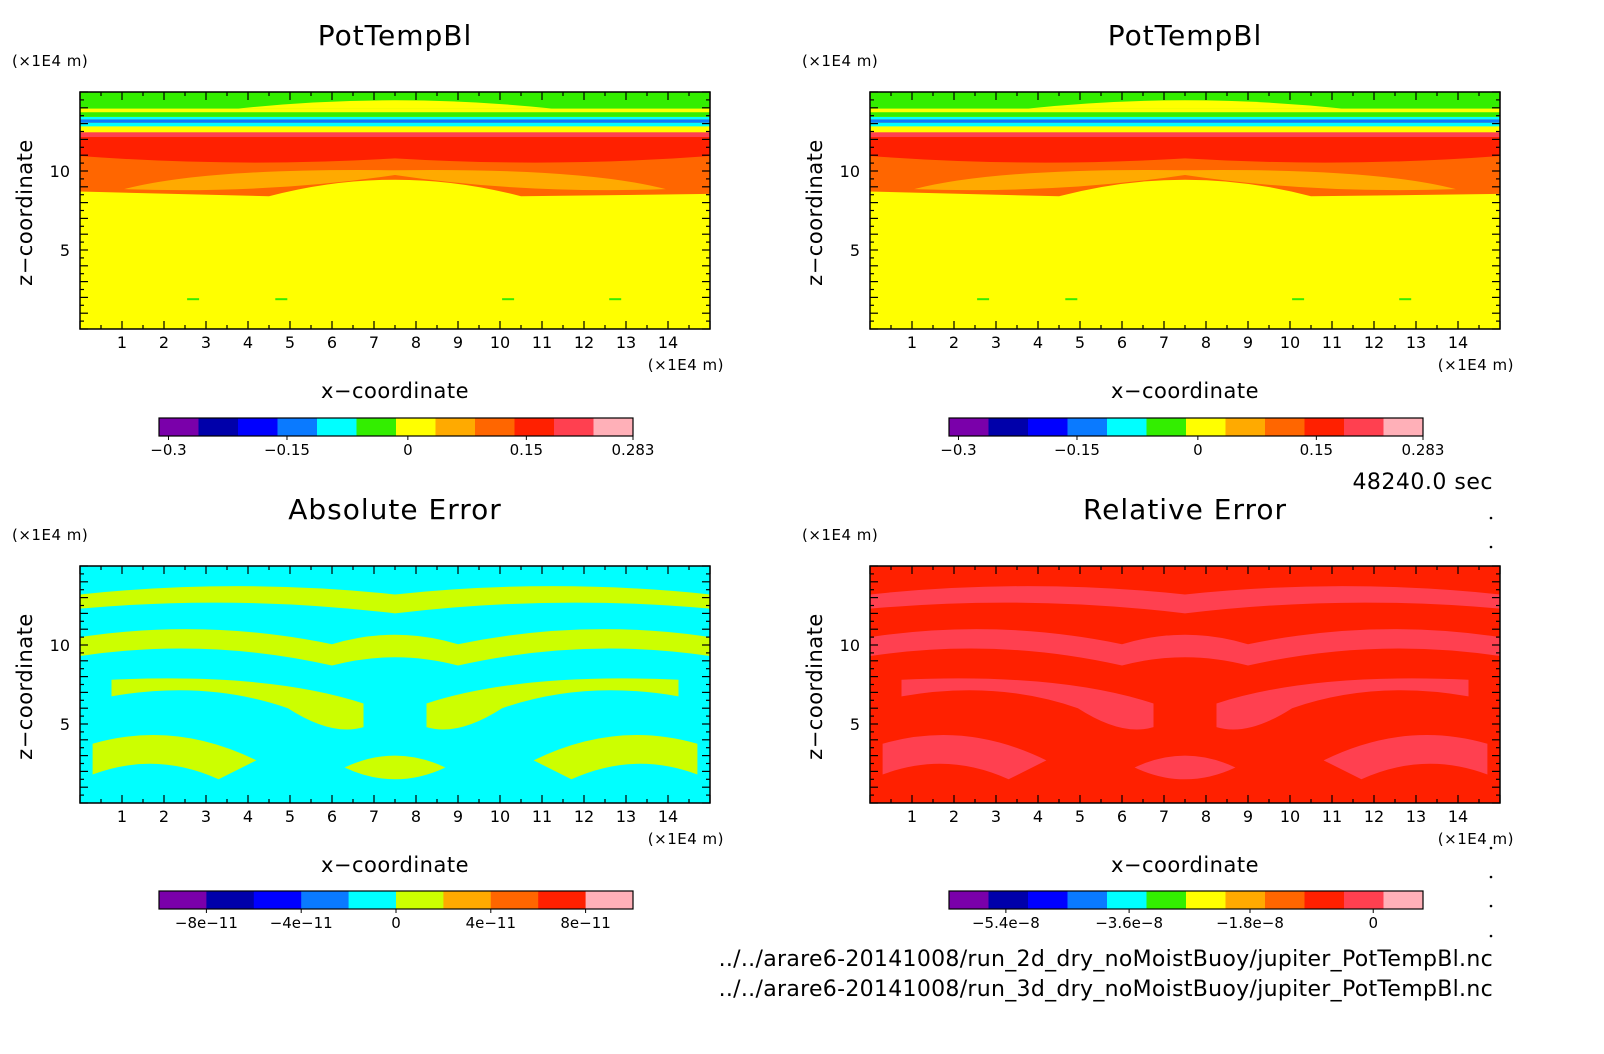 Image resolution: width=1604 pixels, height=1054 pixels. Describe the element at coordinates (1077, 450) in the screenshot. I see `colorbar-tick-label: −0.15` at that location.